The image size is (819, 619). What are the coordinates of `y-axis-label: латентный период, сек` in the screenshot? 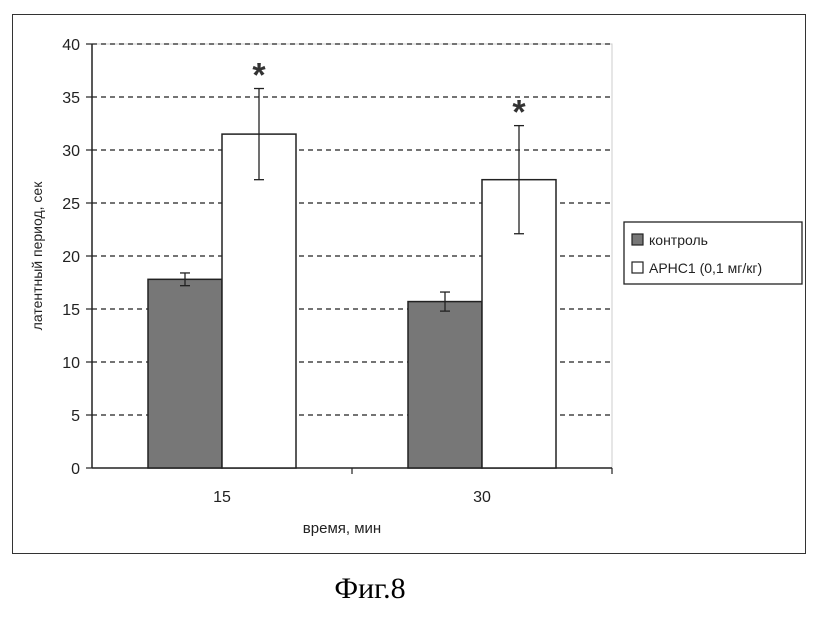 It's located at (37, 256).